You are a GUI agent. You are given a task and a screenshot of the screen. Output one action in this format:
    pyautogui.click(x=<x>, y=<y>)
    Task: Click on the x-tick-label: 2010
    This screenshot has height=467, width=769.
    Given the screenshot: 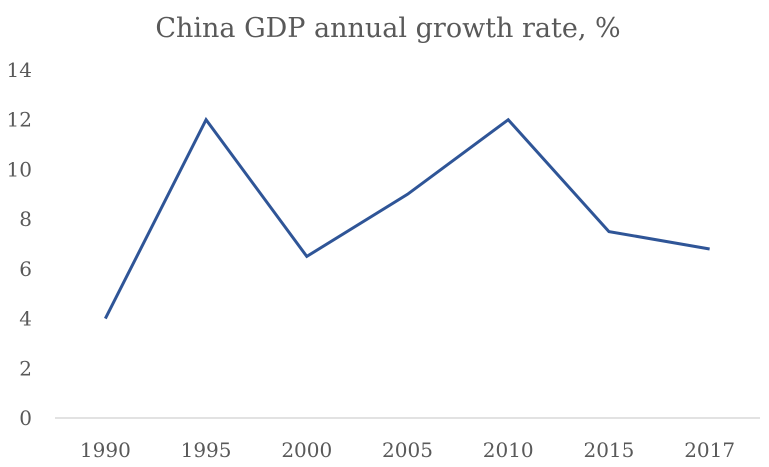 What is the action you would take?
    pyautogui.click(x=508, y=450)
    